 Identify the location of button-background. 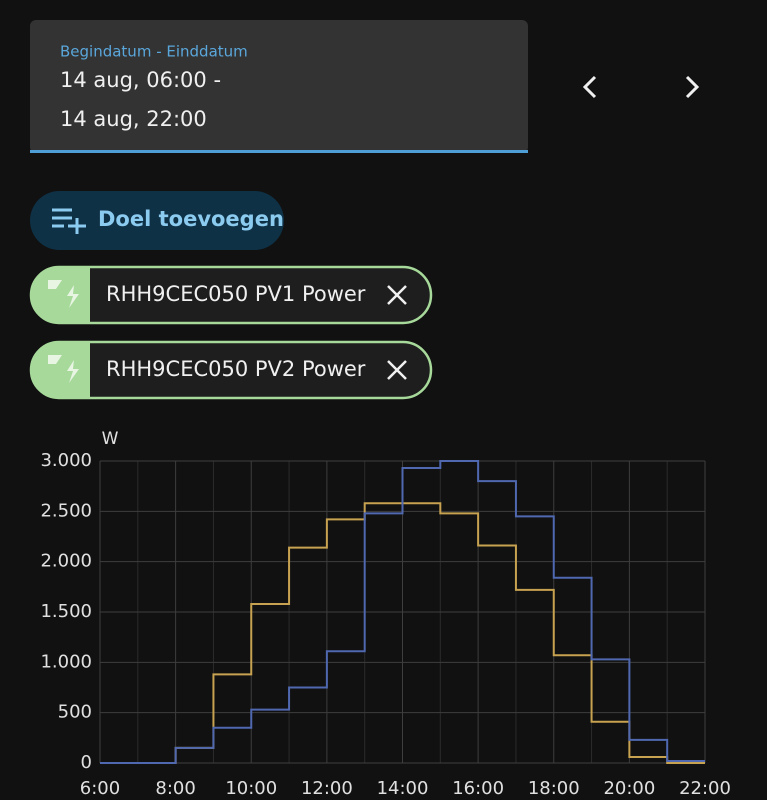
(157, 220).